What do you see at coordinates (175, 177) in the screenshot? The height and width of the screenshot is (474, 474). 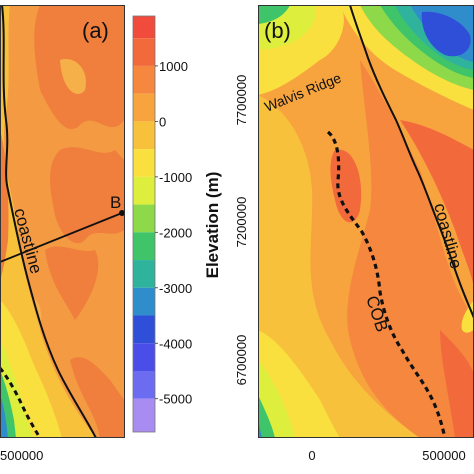 I see `colorbar-tick-label: -1000` at bounding box center [175, 177].